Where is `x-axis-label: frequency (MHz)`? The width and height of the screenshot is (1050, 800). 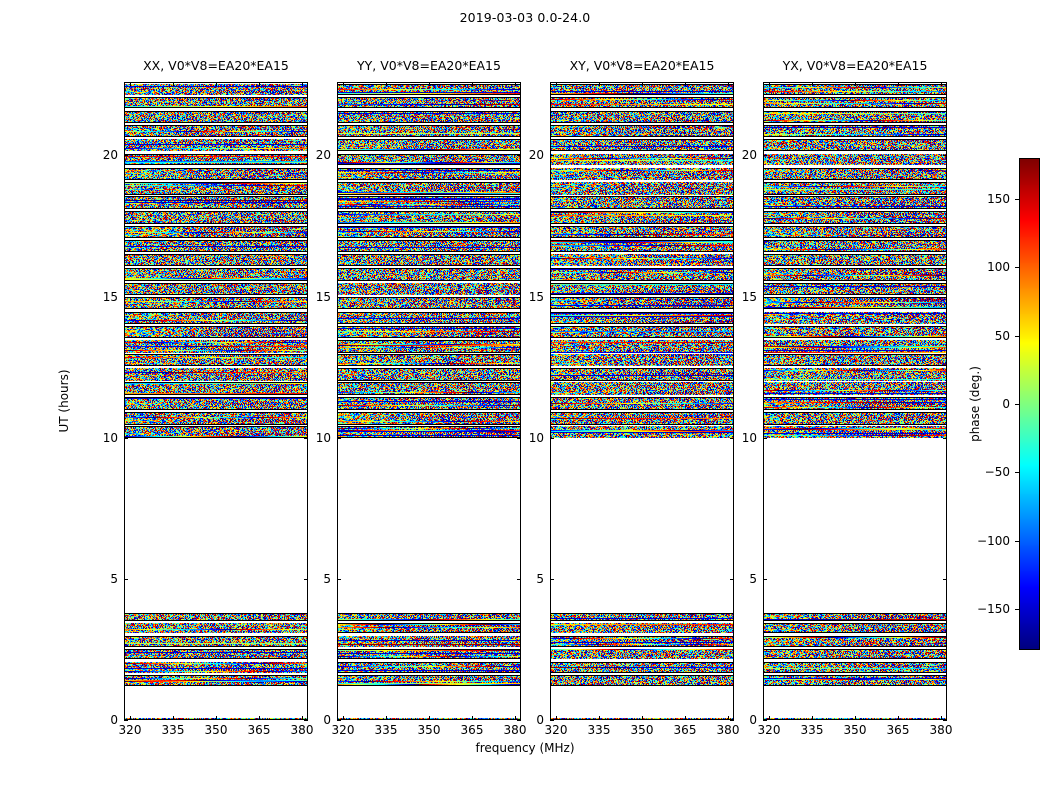 x-axis-label: frequency (MHz) is located at coordinates (525, 748).